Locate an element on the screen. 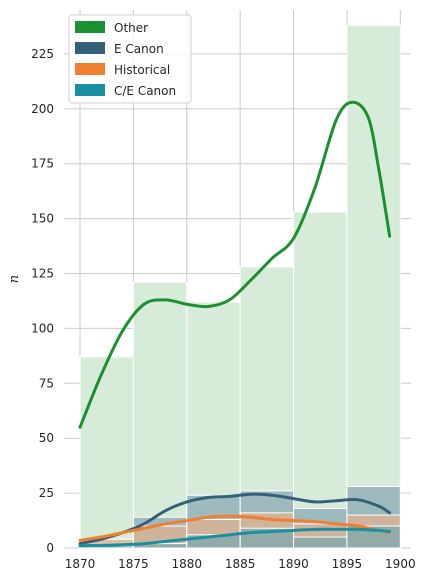 The height and width of the screenshot is (582, 421). bar-c-e-canon is located at coordinates (320, 542).